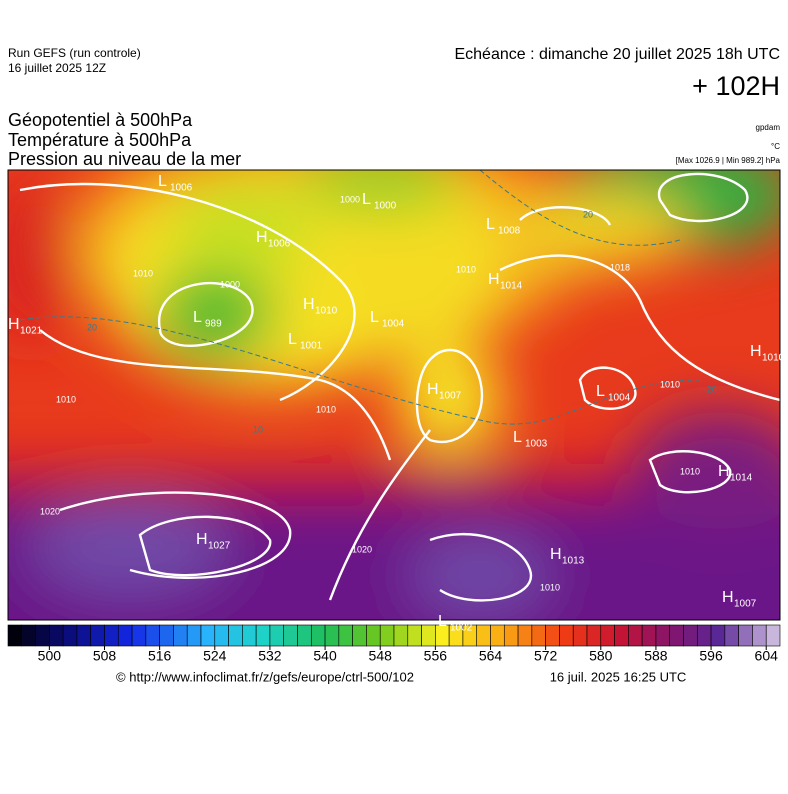 Image resolution: width=788 pixels, height=794 pixels. Describe the element at coordinates (31, 331) in the screenshot. I see `center-value: 1021` at that location.